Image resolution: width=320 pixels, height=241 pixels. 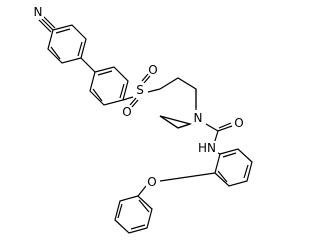 I want to click on atom-label: S, so click(x=140, y=90).